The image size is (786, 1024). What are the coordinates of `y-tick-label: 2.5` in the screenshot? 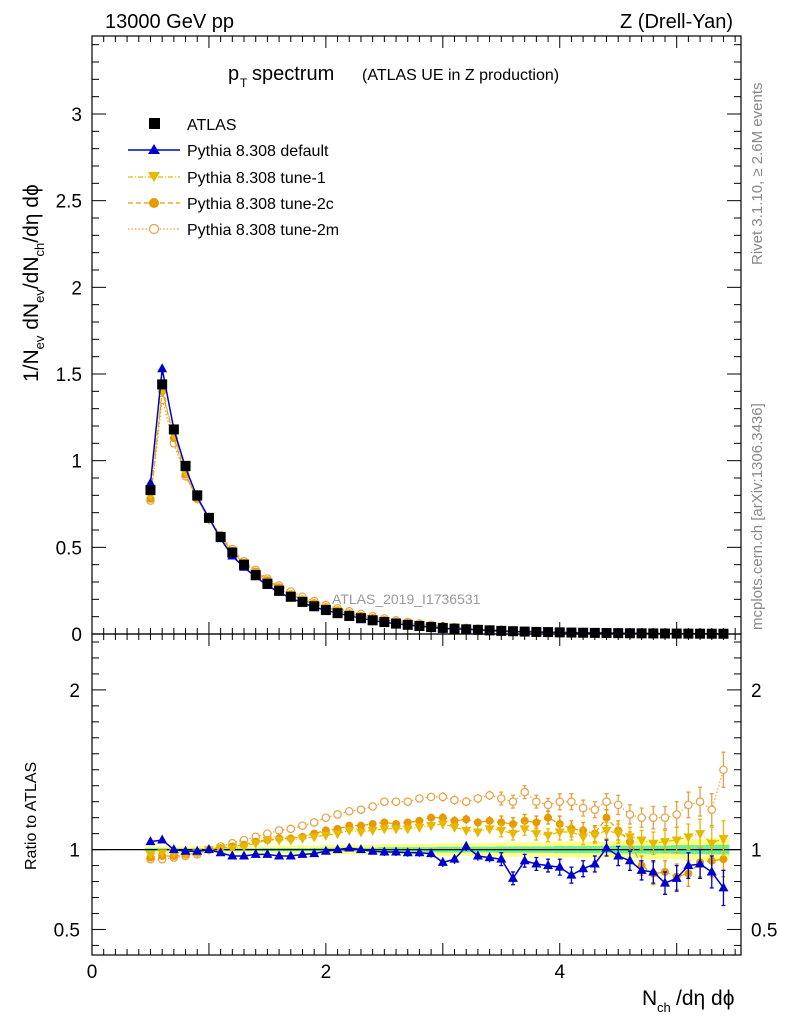 It's located at (69, 202).